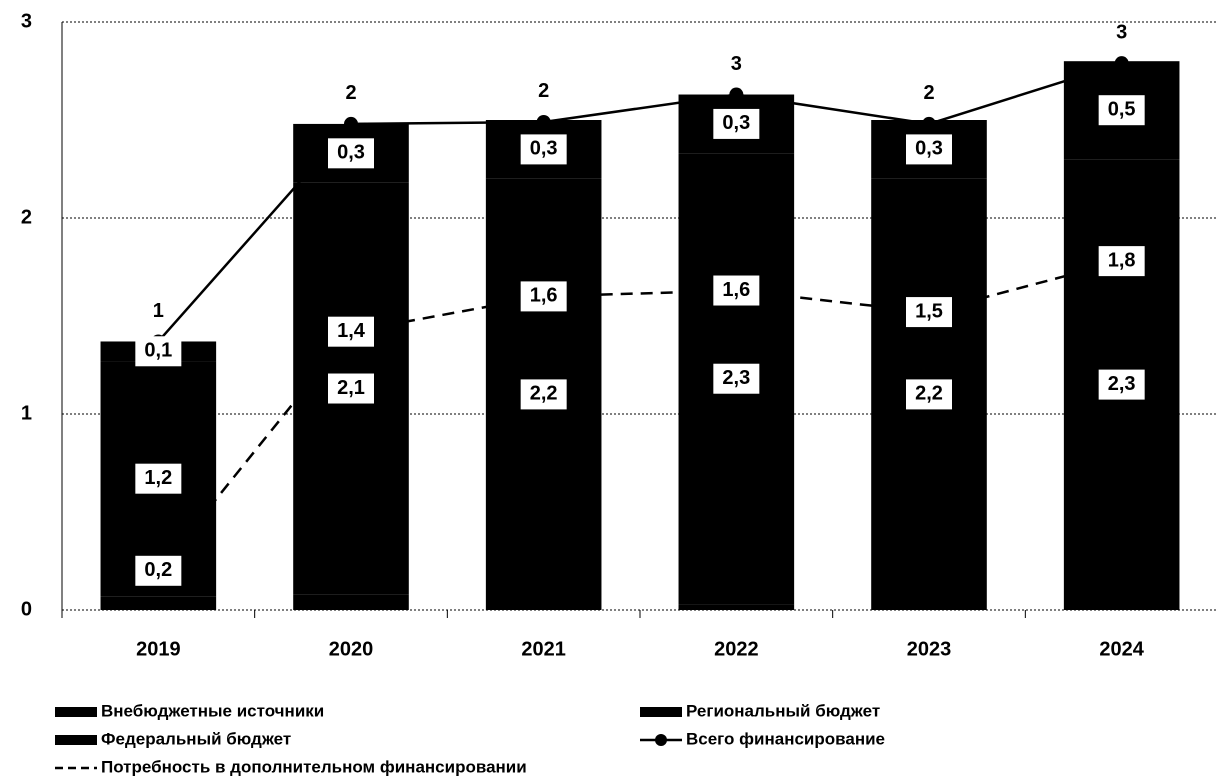  Describe the element at coordinates (158, 649) in the screenshot. I see `x-tick-label: 2019` at that location.